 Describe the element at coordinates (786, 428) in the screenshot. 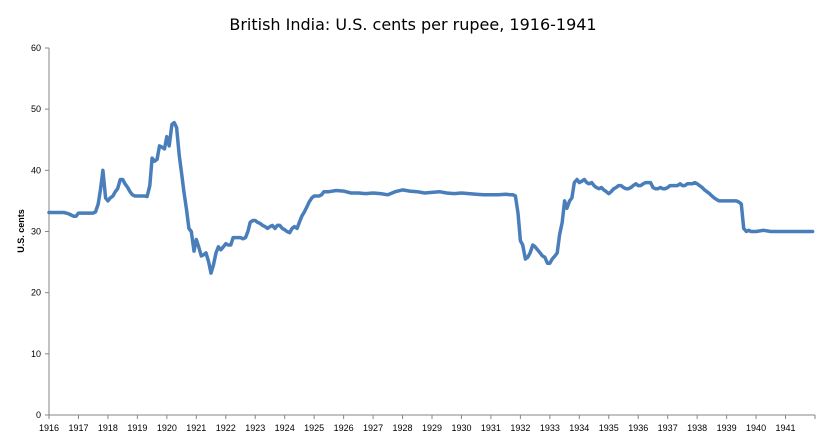

I see `x-tick-label: 1941` at that location.